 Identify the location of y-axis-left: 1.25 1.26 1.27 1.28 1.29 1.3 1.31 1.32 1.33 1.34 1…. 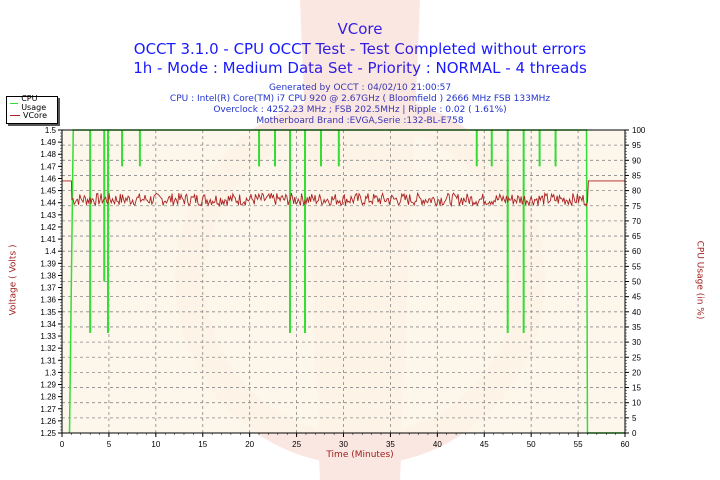
(51, 282).